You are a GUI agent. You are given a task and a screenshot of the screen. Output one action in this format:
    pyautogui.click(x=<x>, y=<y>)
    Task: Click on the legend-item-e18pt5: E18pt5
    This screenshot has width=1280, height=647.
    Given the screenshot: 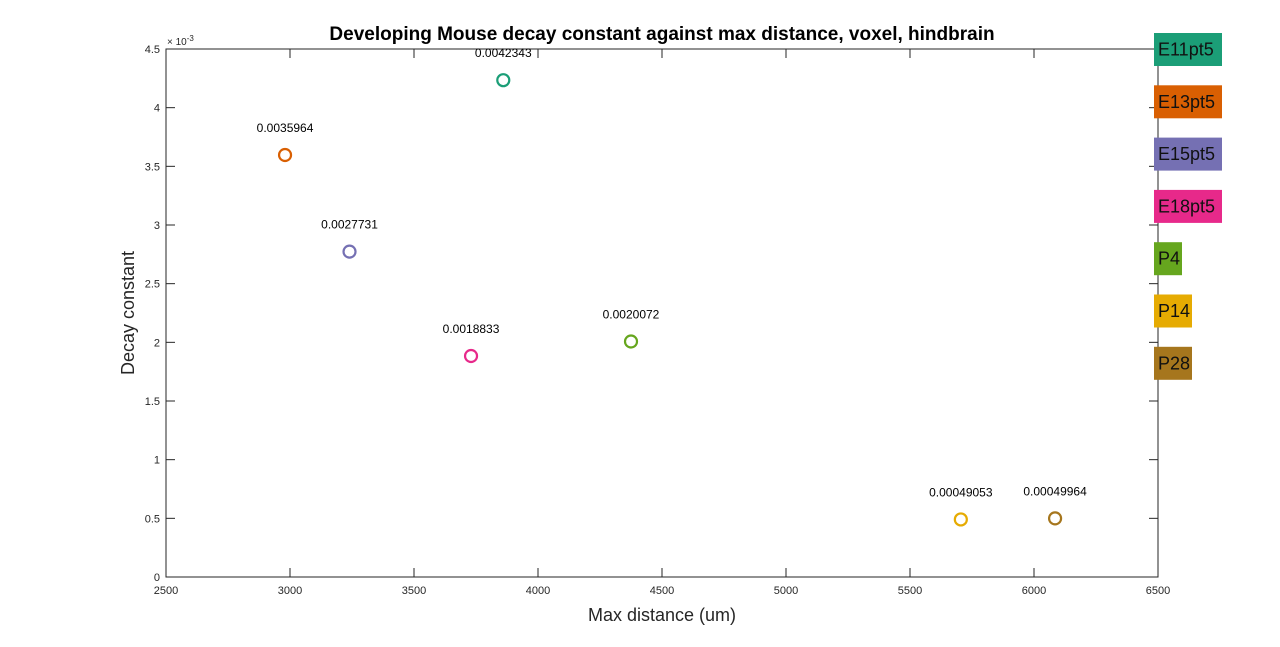 What is the action you would take?
    pyautogui.click(x=1188, y=206)
    